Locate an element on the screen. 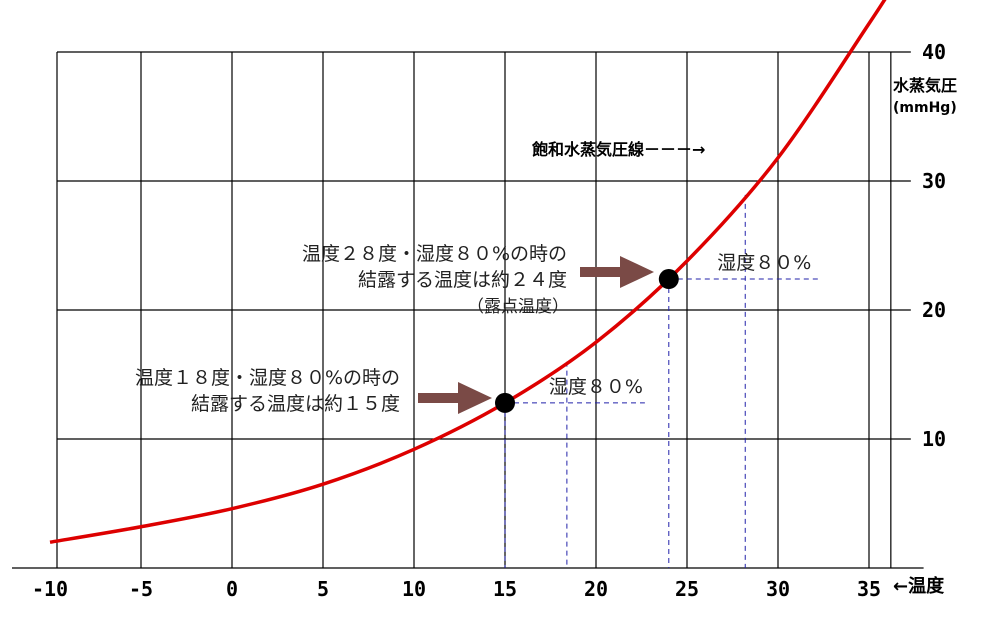 The height and width of the screenshot is (626, 1000). x-tick-label: 35 is located at coordinates (869, 589).